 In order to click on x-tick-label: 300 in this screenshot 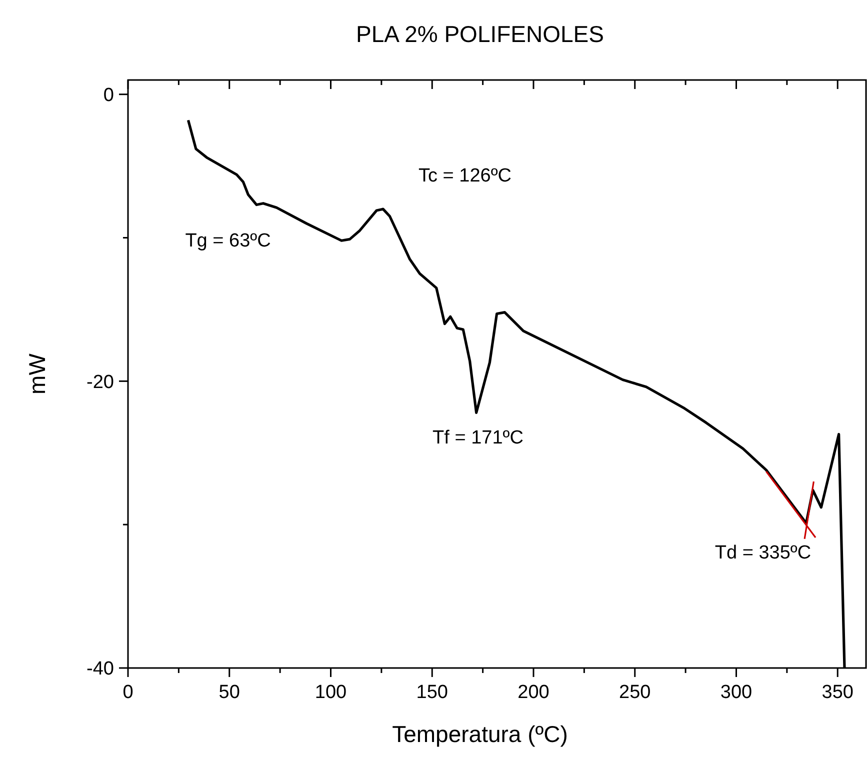, I will do `click(736, 692)`.